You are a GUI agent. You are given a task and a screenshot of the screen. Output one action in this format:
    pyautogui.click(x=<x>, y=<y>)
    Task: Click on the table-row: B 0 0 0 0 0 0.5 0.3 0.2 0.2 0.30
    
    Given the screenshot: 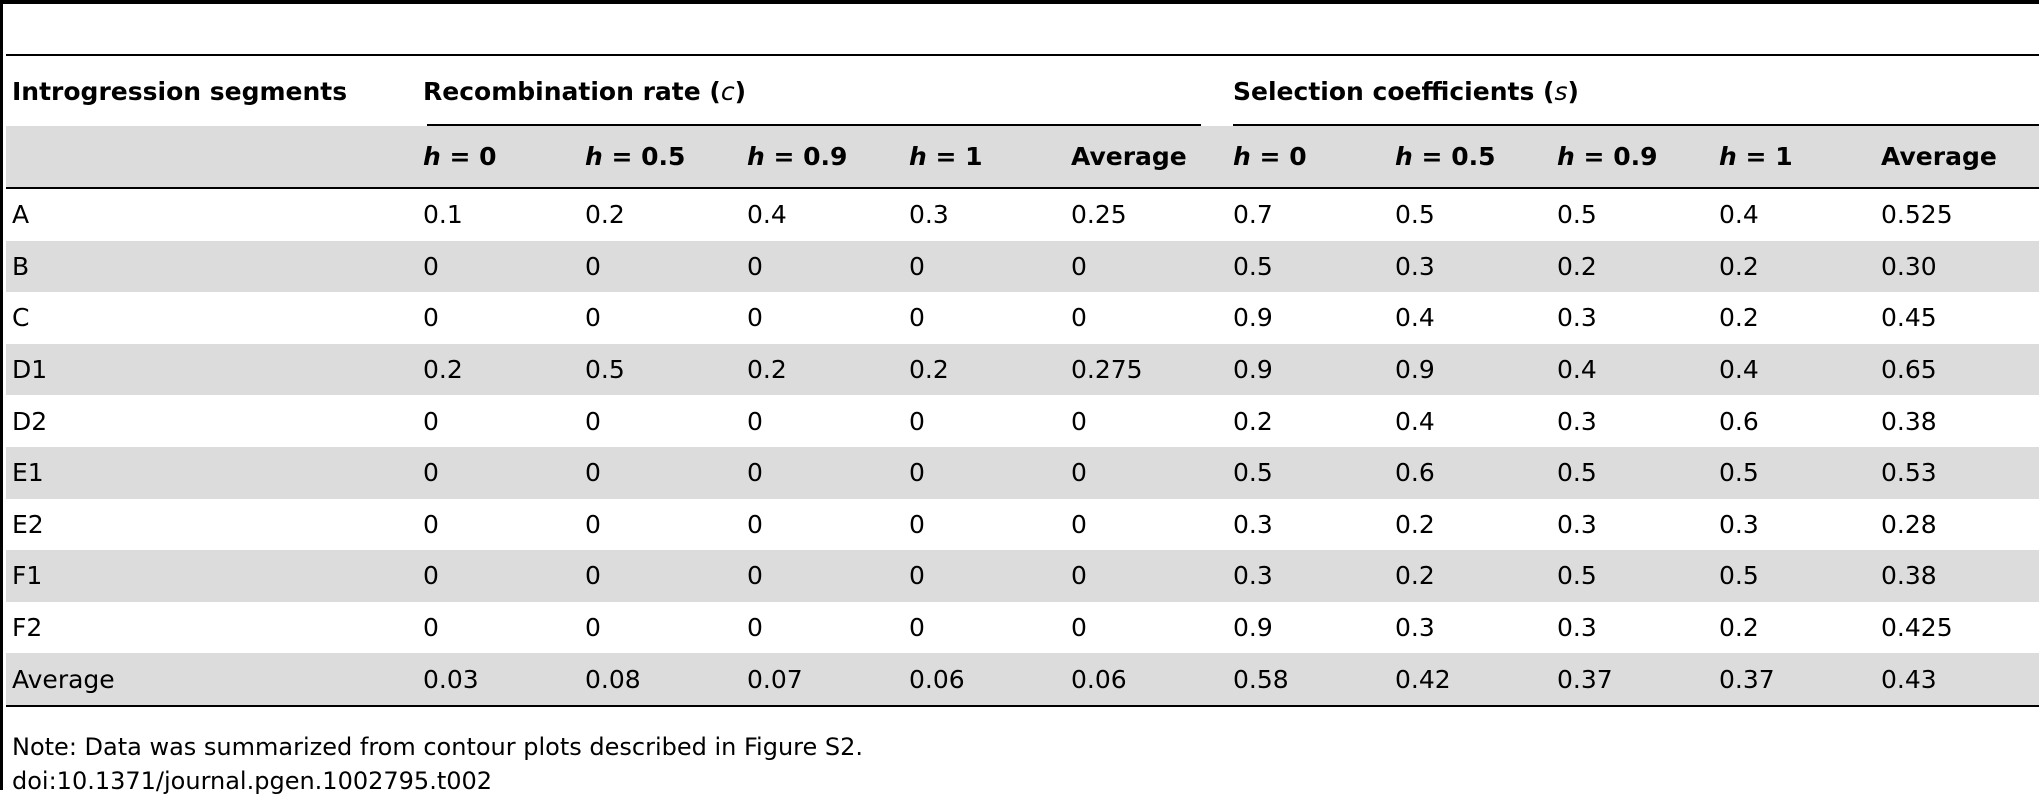 What is the action you would take?
    pyautogui.click(x=1022, y=266)
    